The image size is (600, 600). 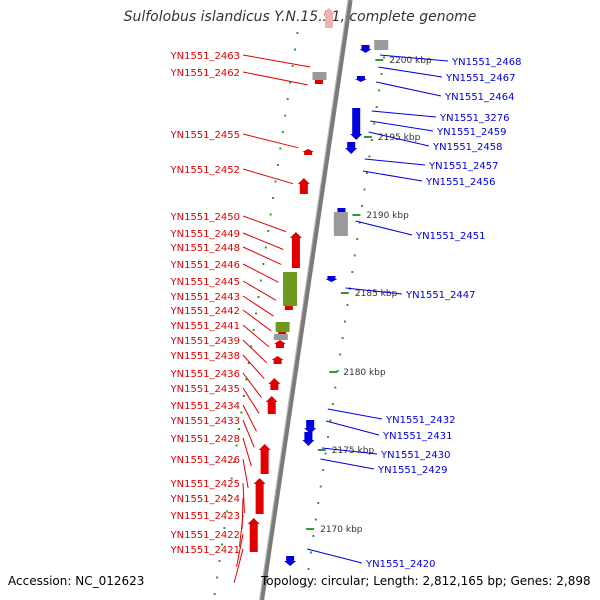 I want to click on left-gene-label: YN1551_2428, so click(x=205, y=439).